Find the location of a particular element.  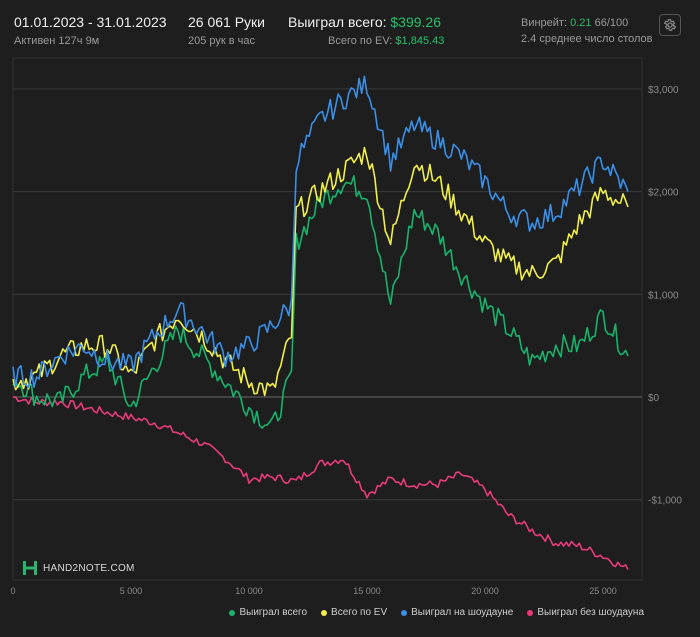

y-tick-label: $3,000 is located at coordinates (663, 90).